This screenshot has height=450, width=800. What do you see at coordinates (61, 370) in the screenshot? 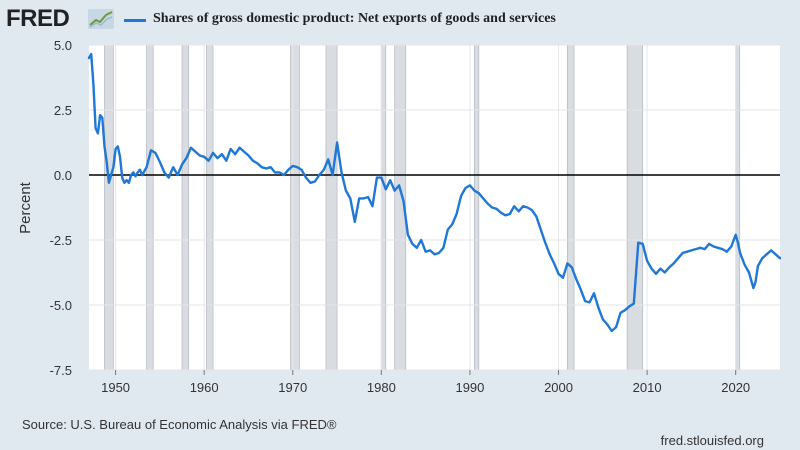
I see `y-tick-label: -7.5` at bounding box center [61, 370].